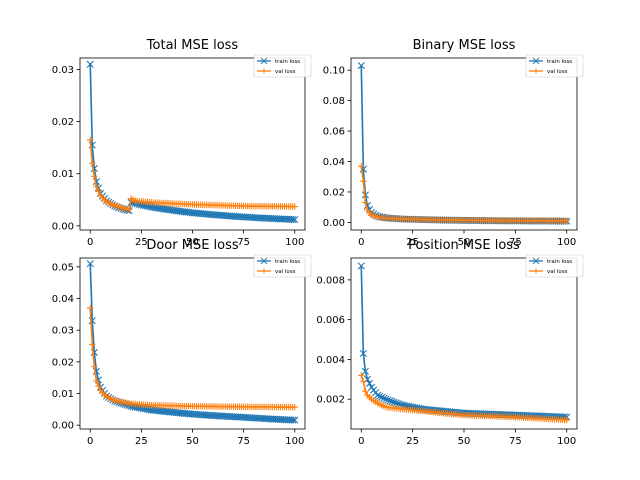 The width and height of the screenshot is (640, 480). What do you see at coordinates (63, 362) in the screenshot?
I see `y-tick-label: 0.02` at bounding box center [63, 362].